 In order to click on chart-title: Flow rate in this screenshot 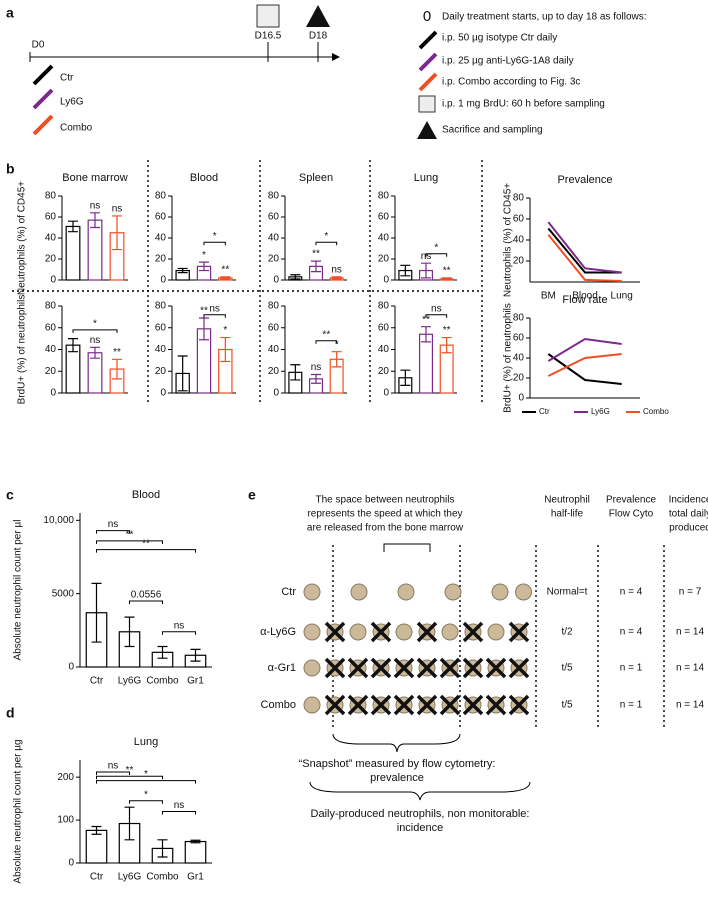, I will do `click(584, 300)`.